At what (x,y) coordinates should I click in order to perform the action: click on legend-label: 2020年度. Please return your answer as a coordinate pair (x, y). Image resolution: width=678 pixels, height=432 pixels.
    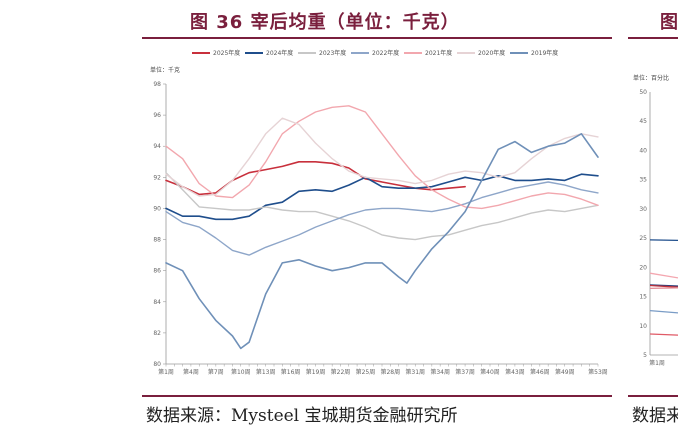
    Looking at the image, I should click on (491, 53).